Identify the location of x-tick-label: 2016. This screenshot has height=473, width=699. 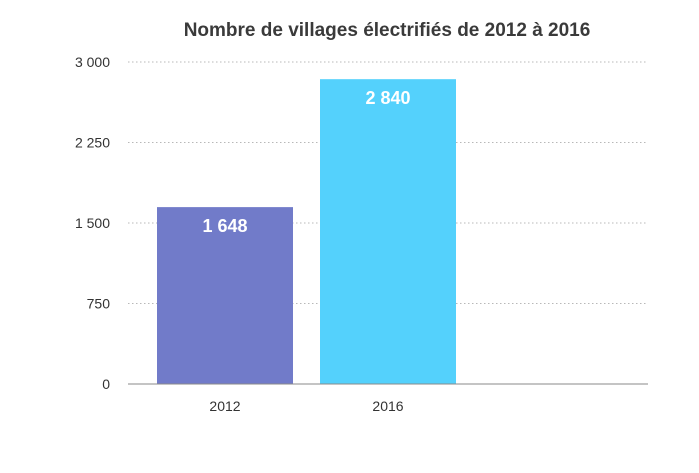
(387, 406).